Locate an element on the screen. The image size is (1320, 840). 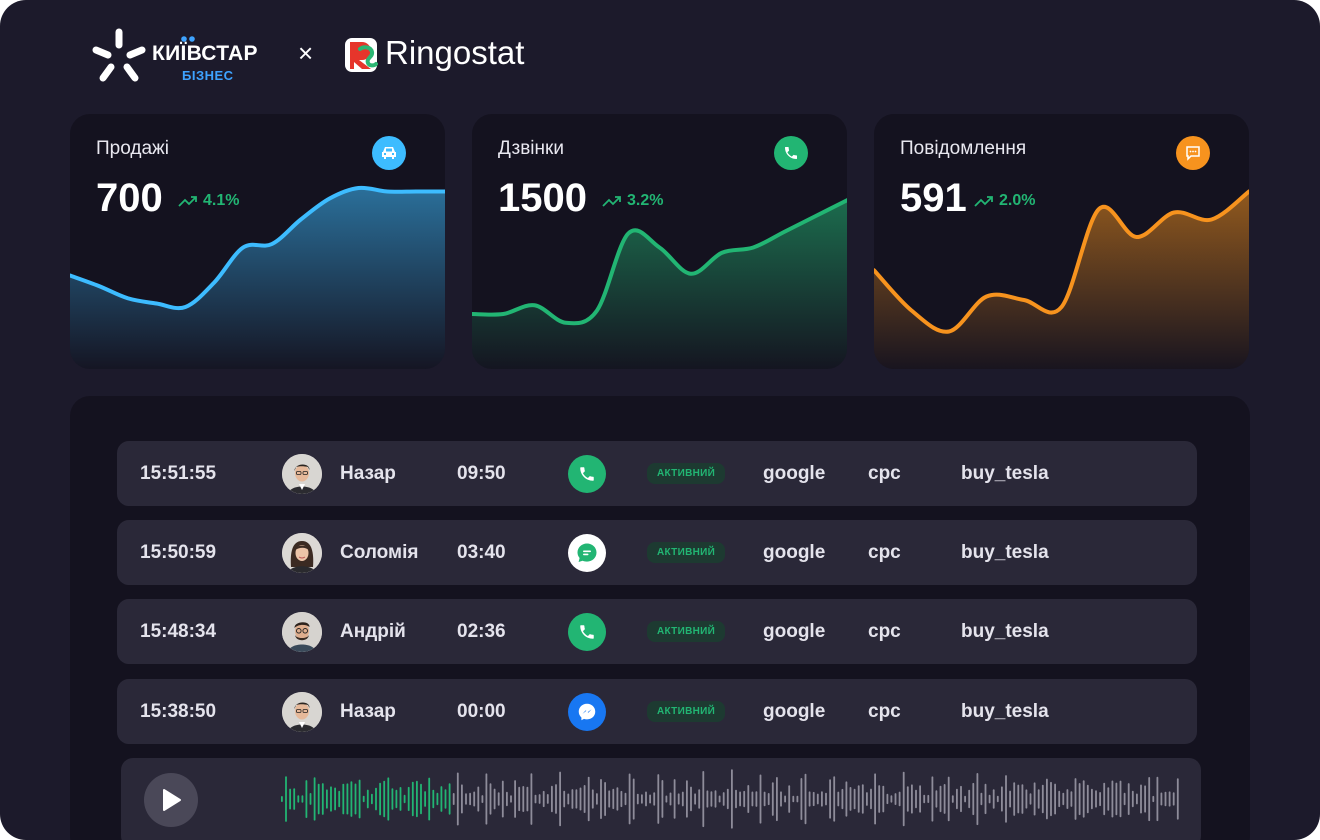
chat-icon is located at coordinates (1193, 153).